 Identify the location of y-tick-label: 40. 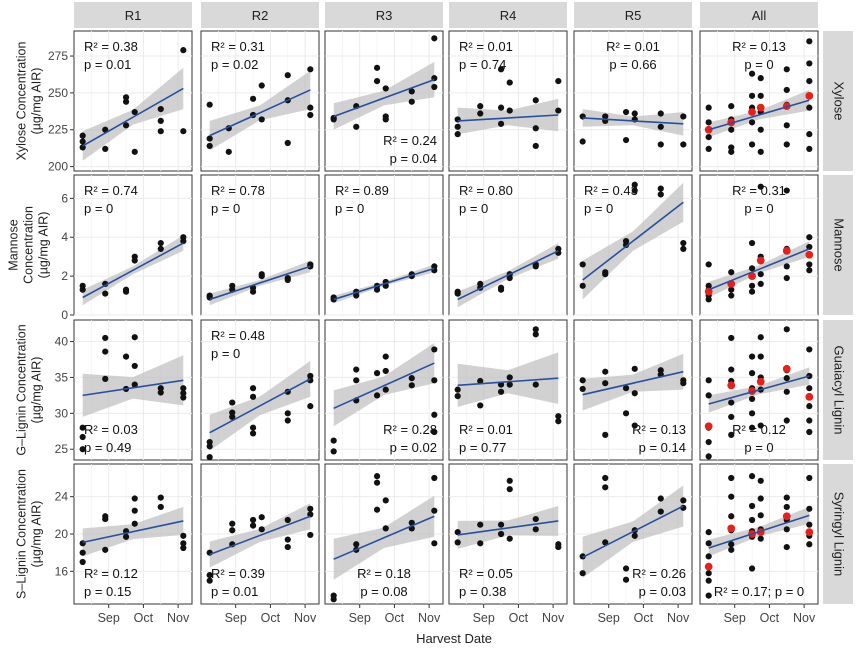
(62, 342).